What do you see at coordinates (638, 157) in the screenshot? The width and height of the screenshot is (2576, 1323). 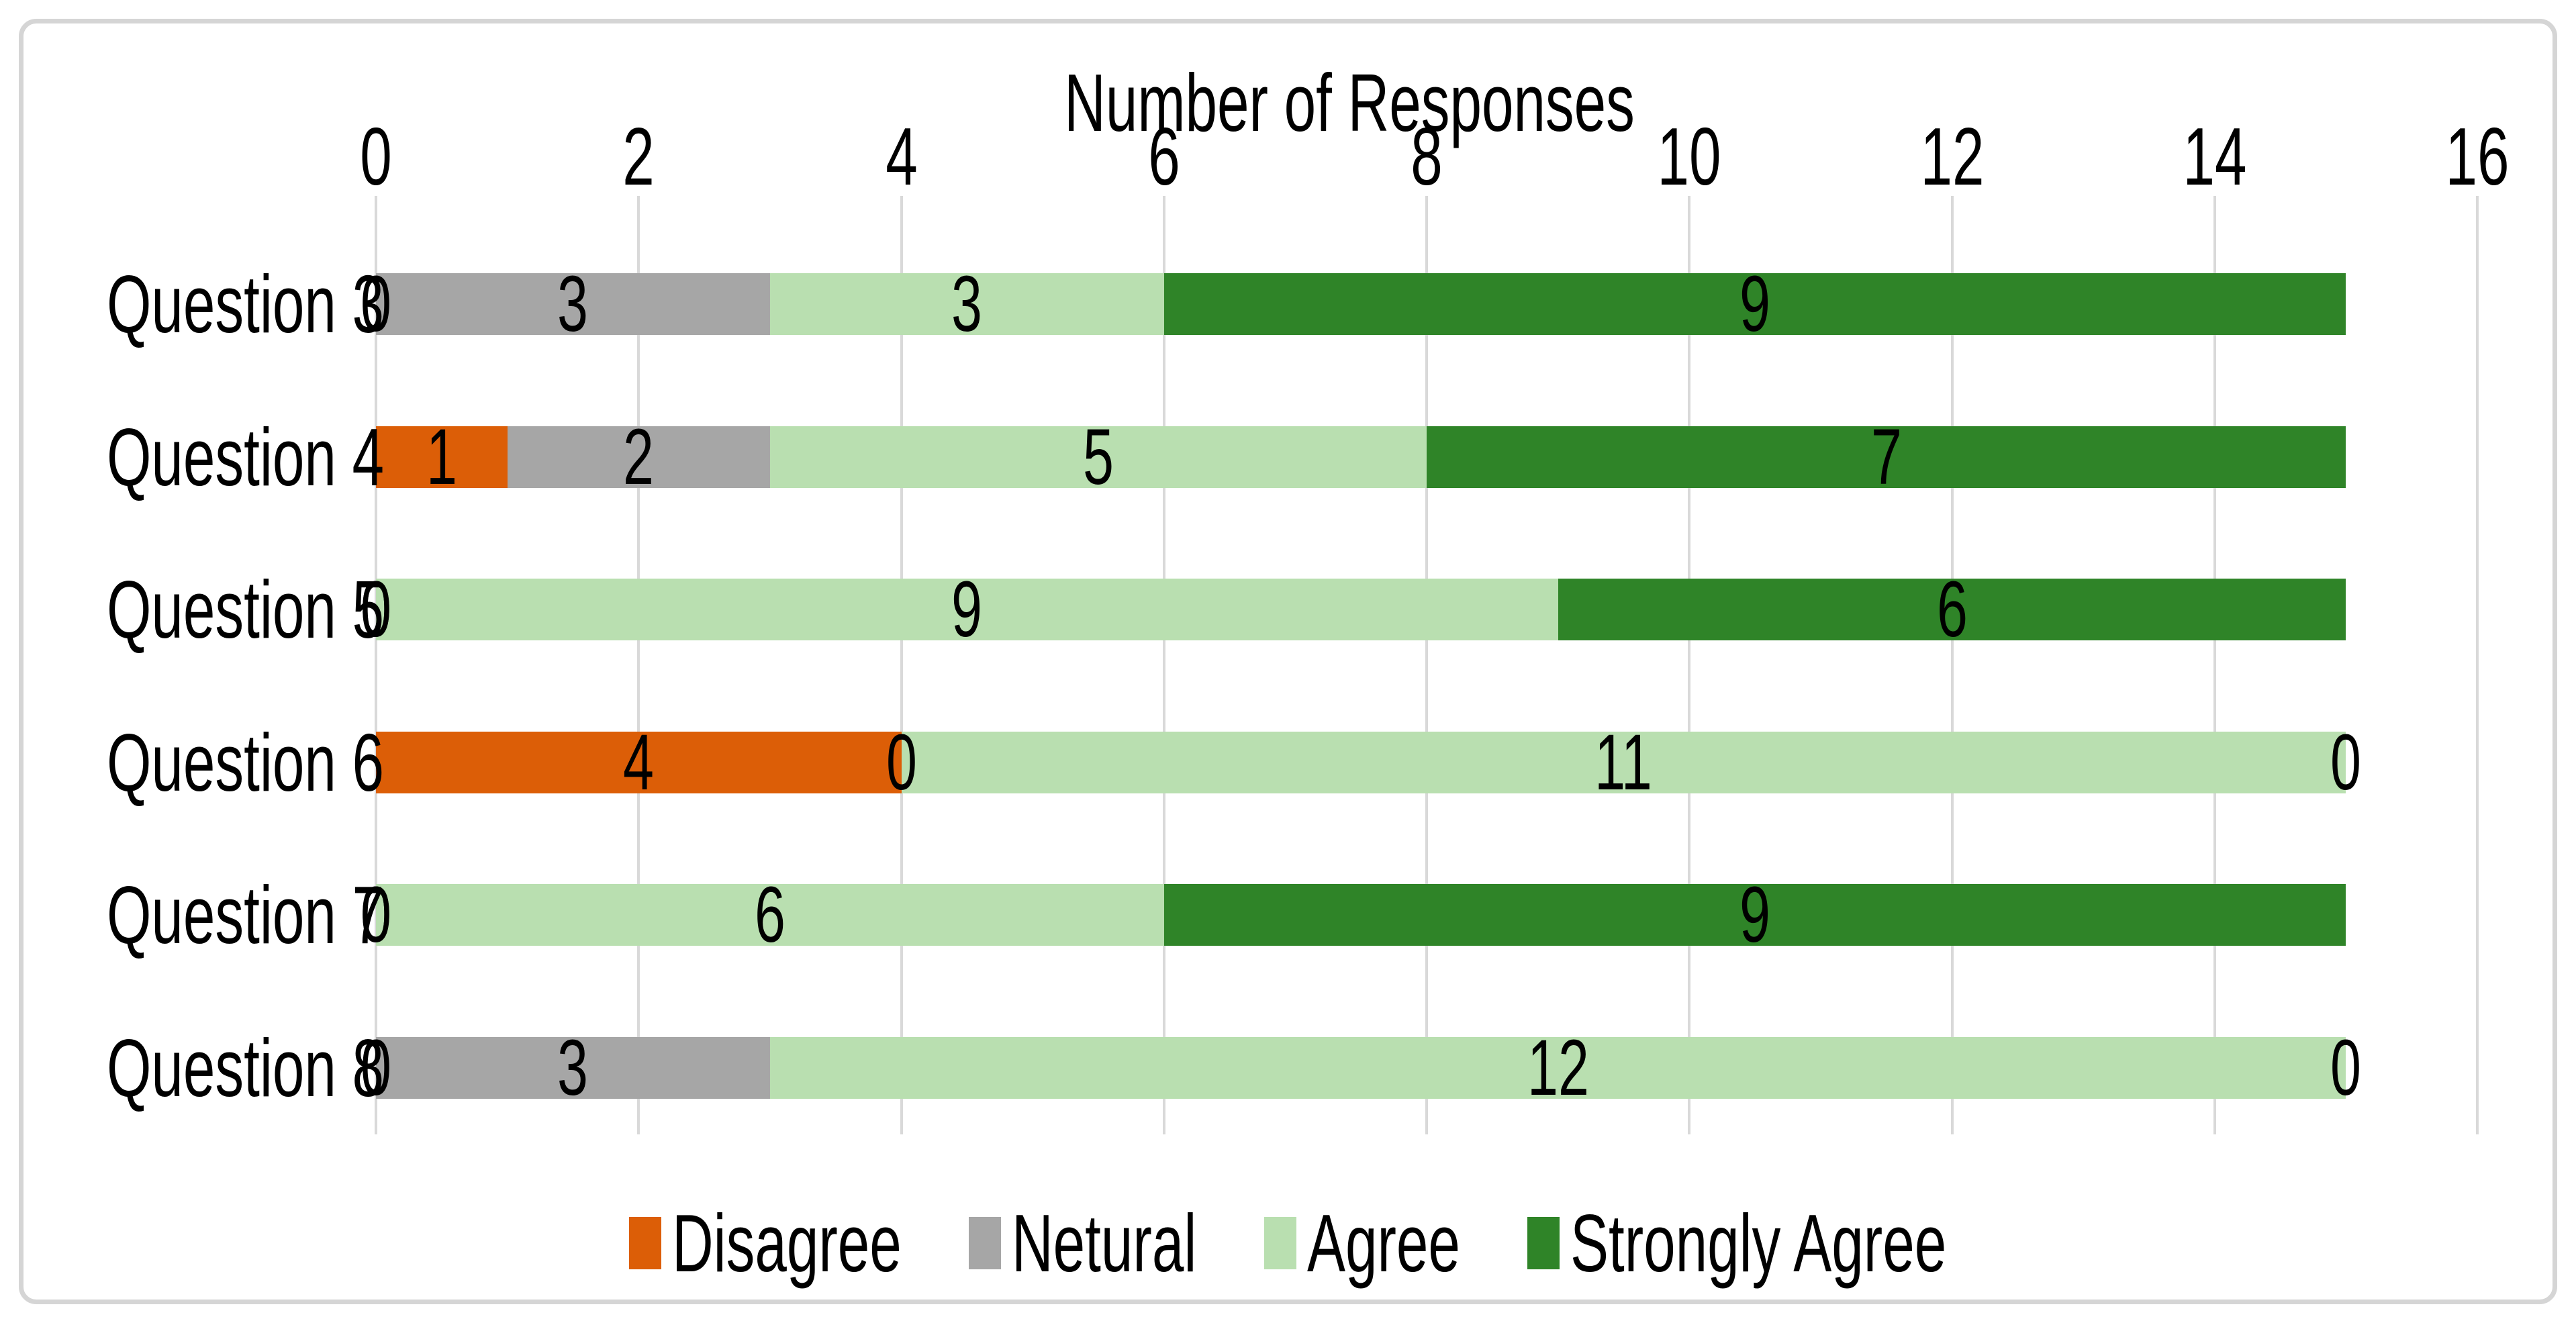 I see `x-tick-label: 2` at bounding box center [638, 157].